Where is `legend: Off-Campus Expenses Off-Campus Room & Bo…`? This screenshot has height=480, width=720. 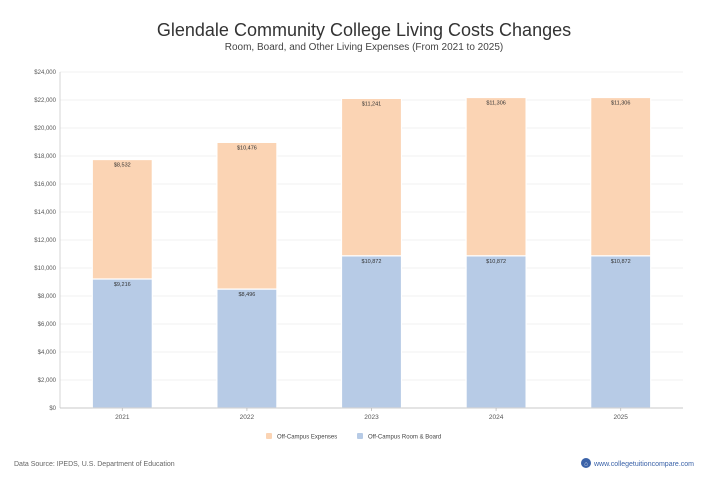 legend: Off-Campus Expenses Off-Campus Room & Bo… is located at coordinates (353, 437).